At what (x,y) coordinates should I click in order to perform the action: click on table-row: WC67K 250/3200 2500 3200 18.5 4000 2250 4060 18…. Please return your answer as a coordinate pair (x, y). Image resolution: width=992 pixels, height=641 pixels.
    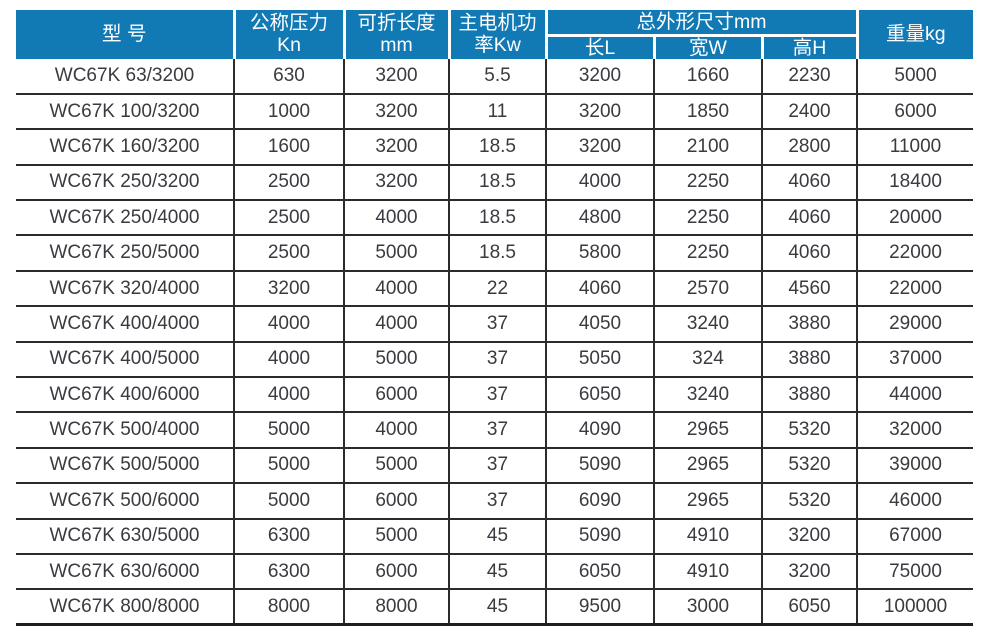
    Looking at the image, I should click on (495, 183).